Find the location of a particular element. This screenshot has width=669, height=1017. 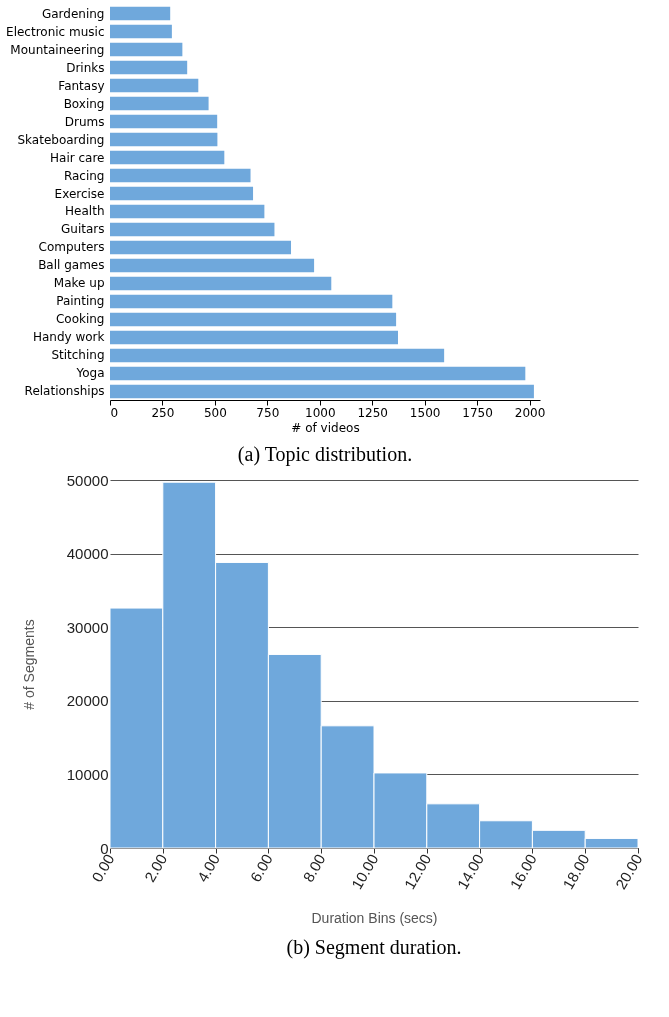

y-tick-label: Skateboarding is located at coordinates (61, 139).